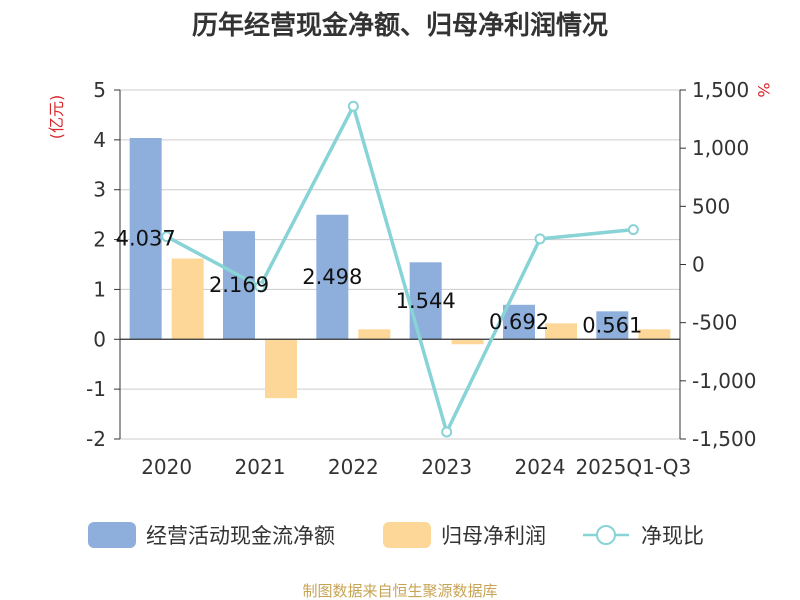  I want to click on category-label: 2023, so click(446, 467).